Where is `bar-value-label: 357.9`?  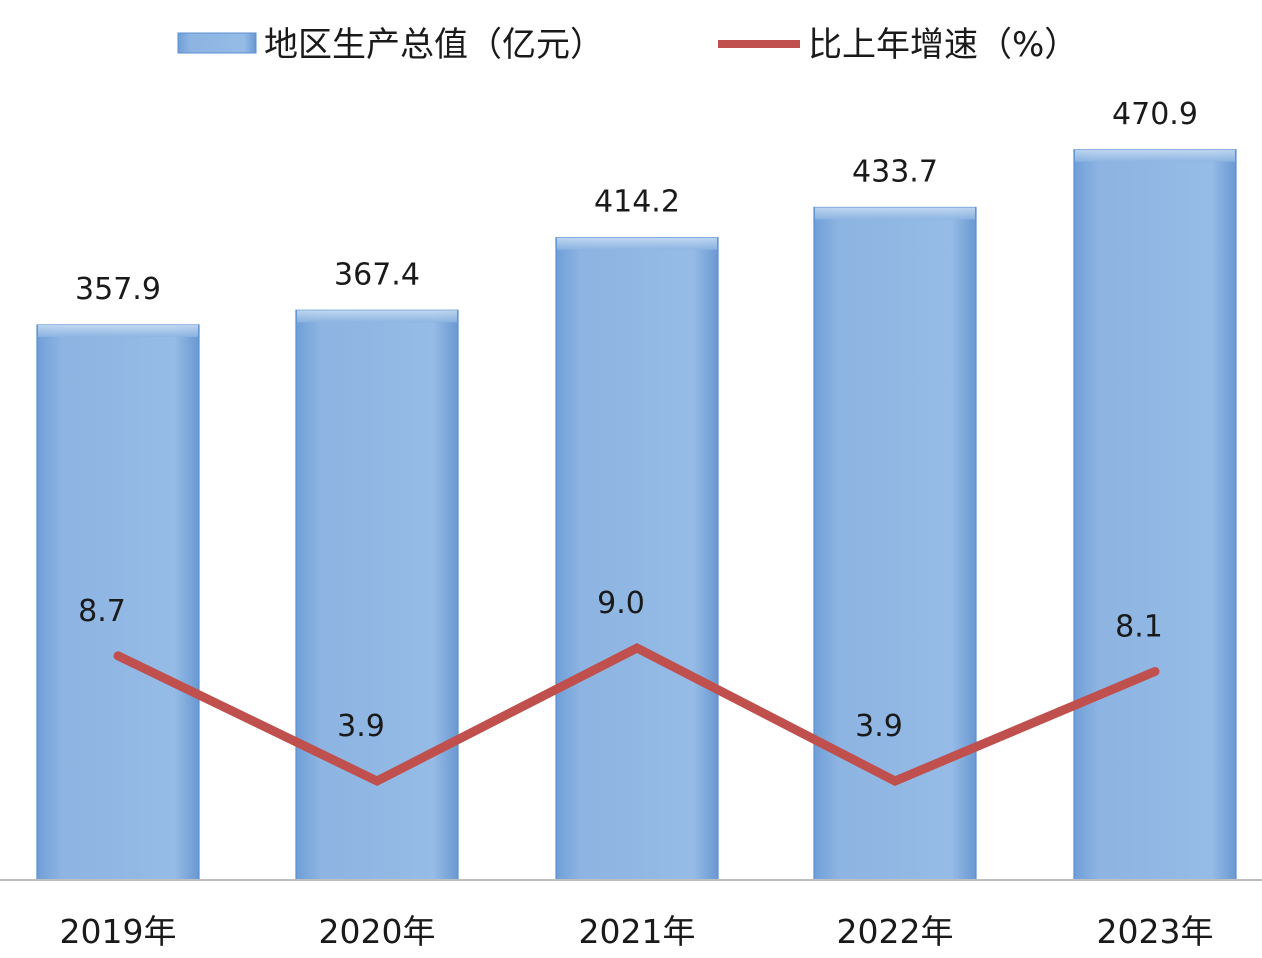
bar-value-label: 357.9 is located at coordinates (118, 289).